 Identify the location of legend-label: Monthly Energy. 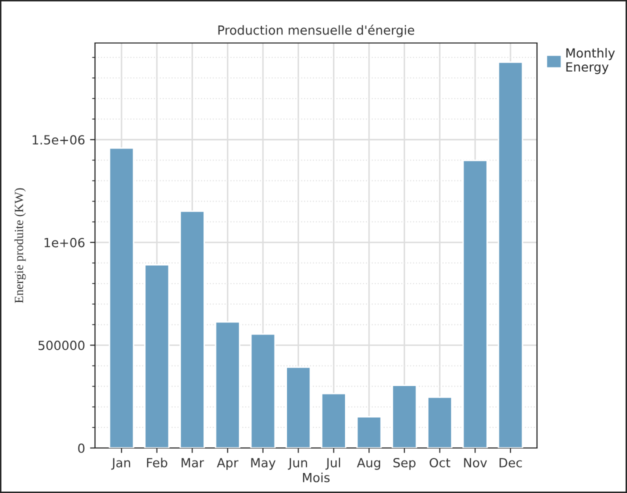
(590, 61).